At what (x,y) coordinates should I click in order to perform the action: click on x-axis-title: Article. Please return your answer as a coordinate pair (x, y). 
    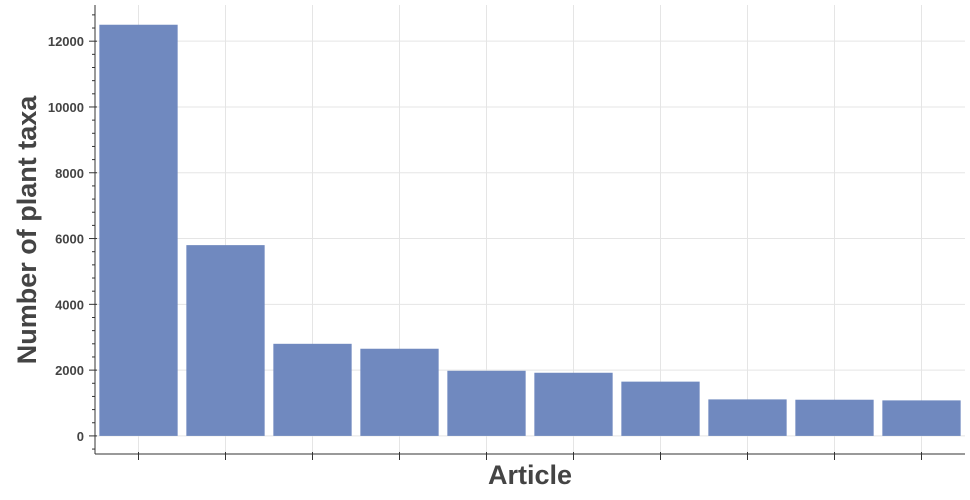
    Looking at the image, I should click on (530, 475).